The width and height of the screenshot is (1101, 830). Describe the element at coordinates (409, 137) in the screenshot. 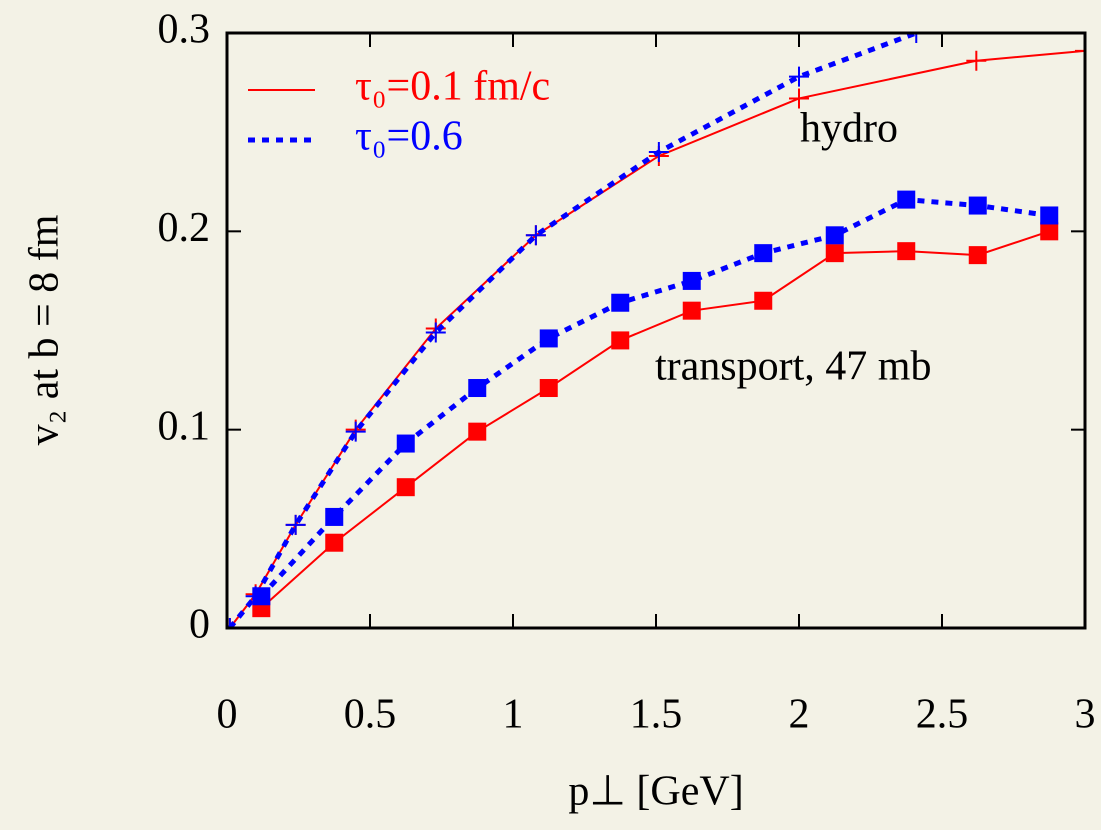

I see `legend-label: τ₀=0.6` at that location.